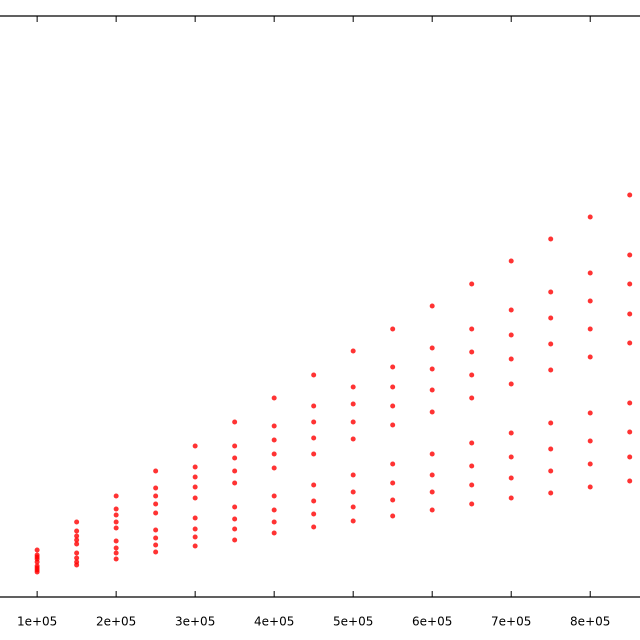  I want to click on x-tick-label: 8e+05, so click(590, 622).